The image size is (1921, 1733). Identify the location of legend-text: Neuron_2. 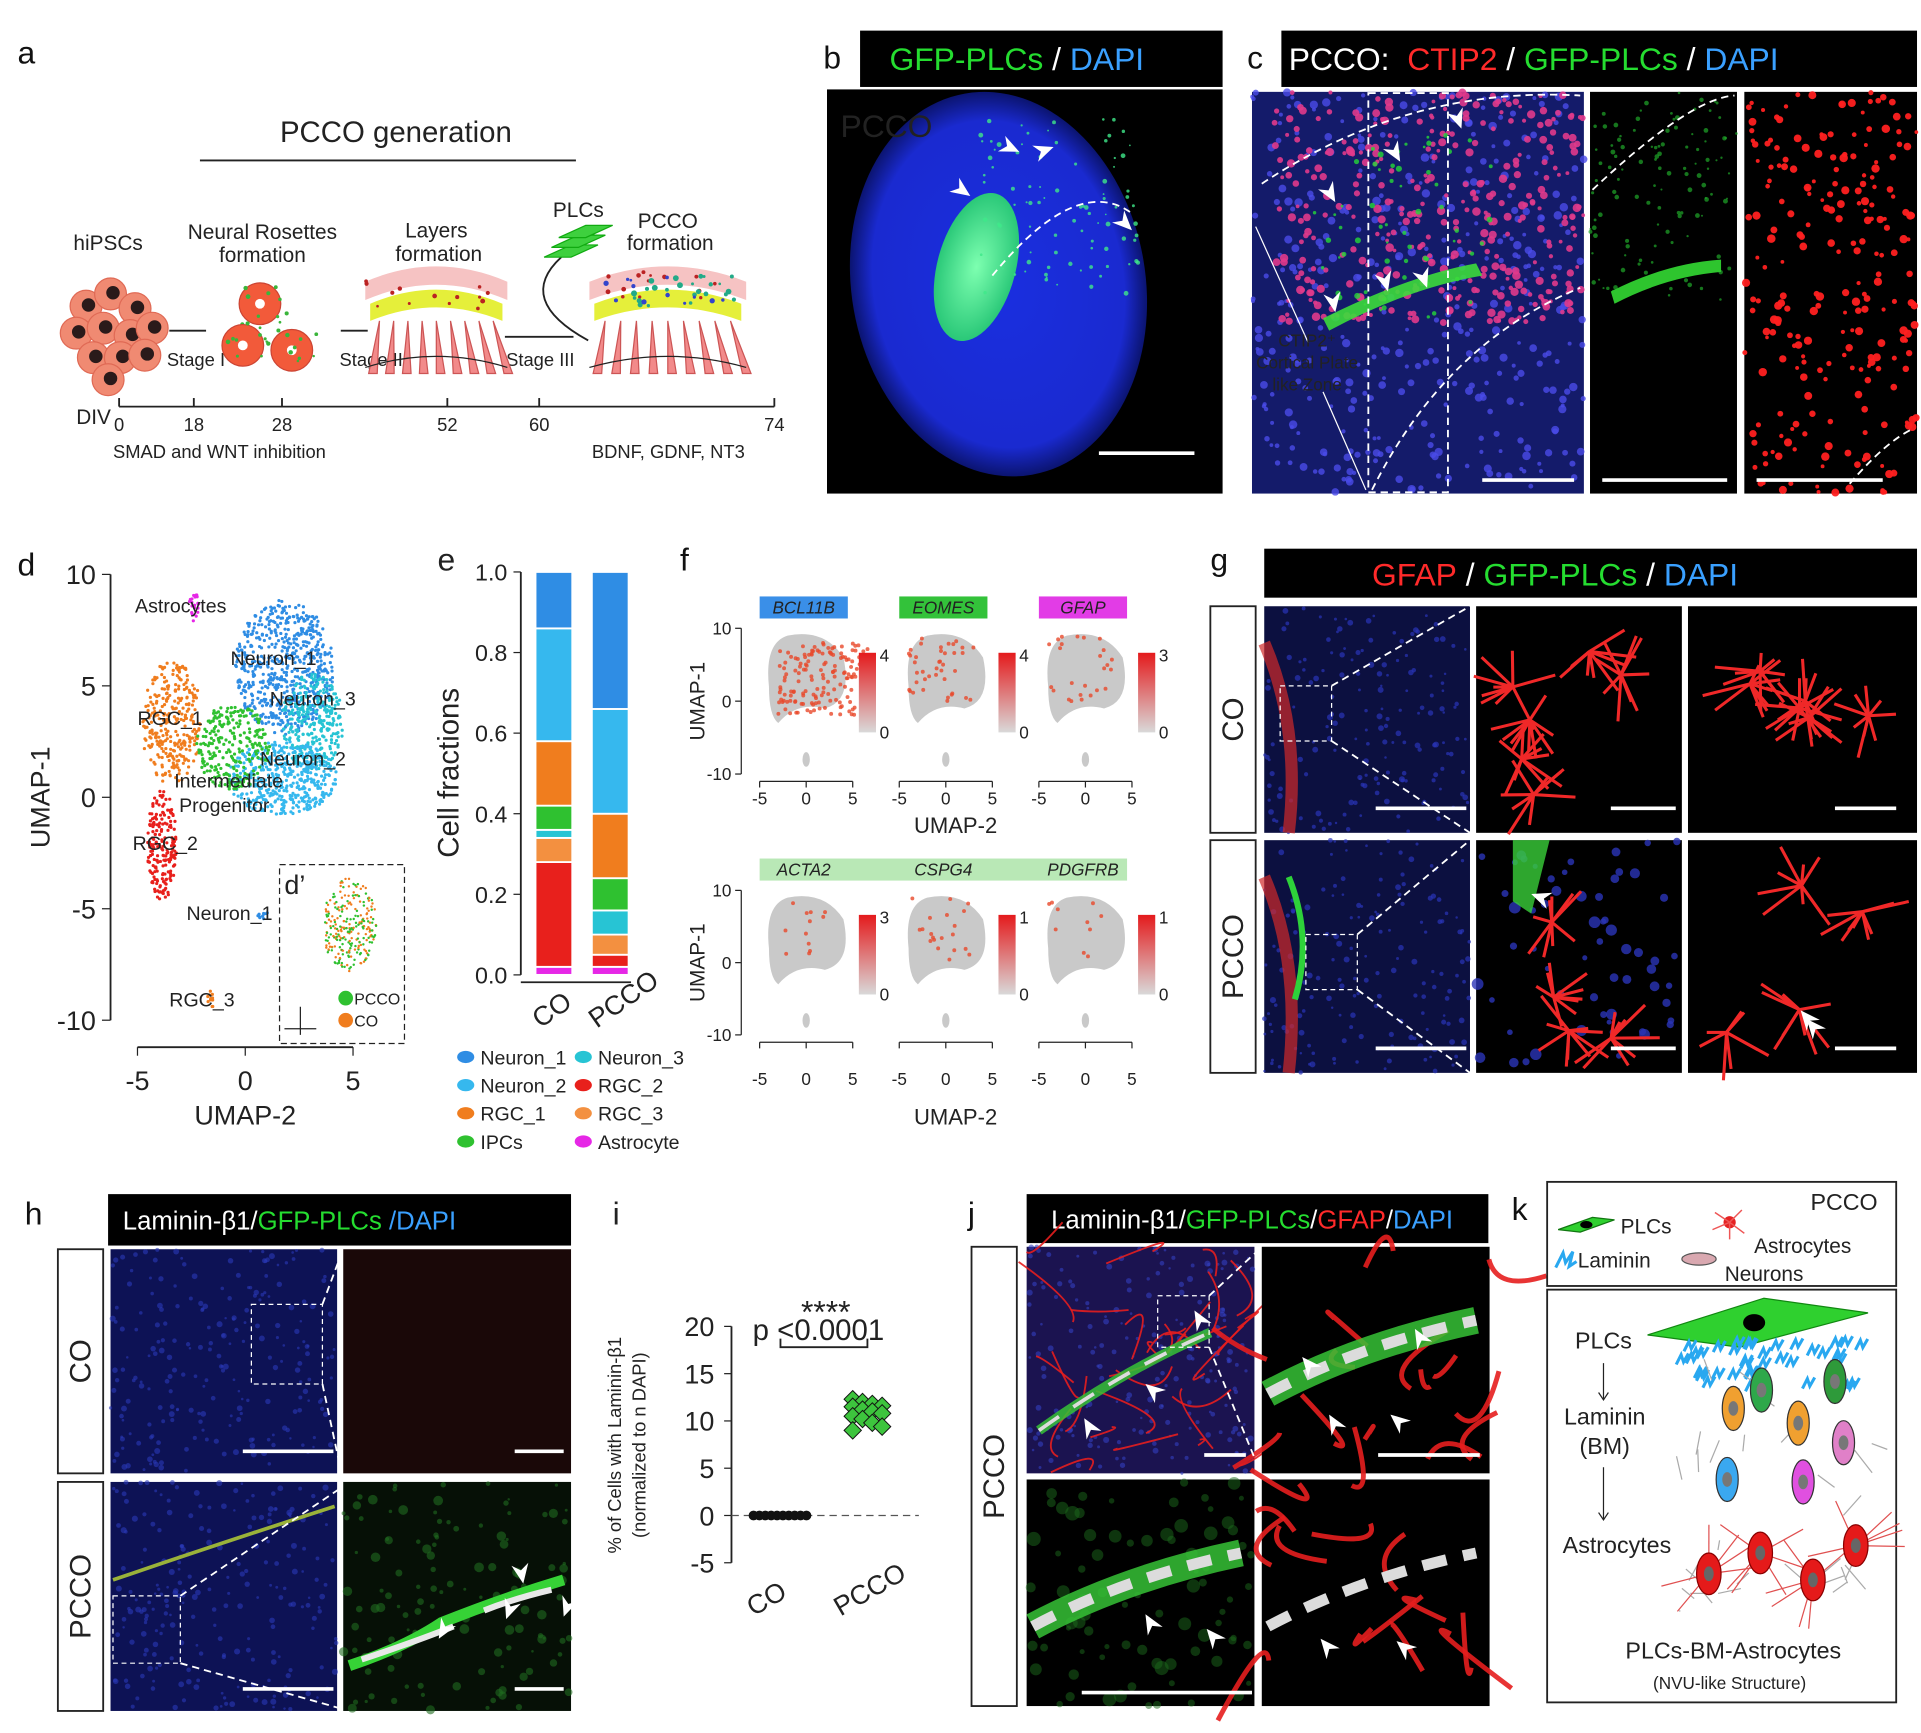
(523, 1086).